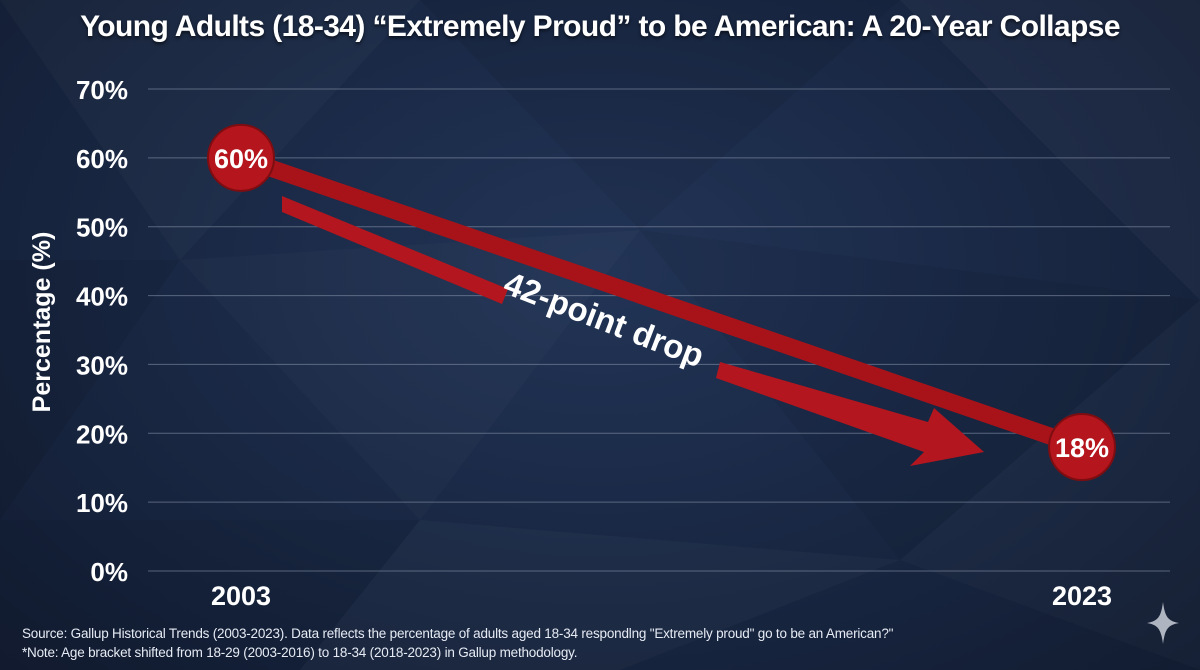  I want to click on drop-arrow-shaft-lower, so click(850, 414).